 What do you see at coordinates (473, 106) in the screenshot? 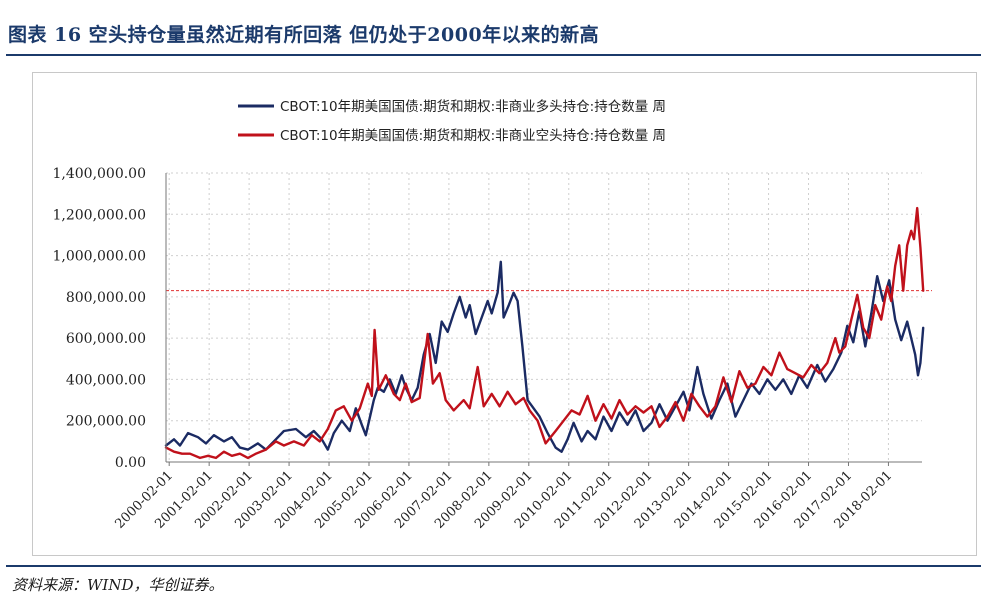
I see `legend-label-long: CBOT:10年期美国国债:期货和期权:非商业多头持仓:持仓数量 周` at bounding box center [473, 106].